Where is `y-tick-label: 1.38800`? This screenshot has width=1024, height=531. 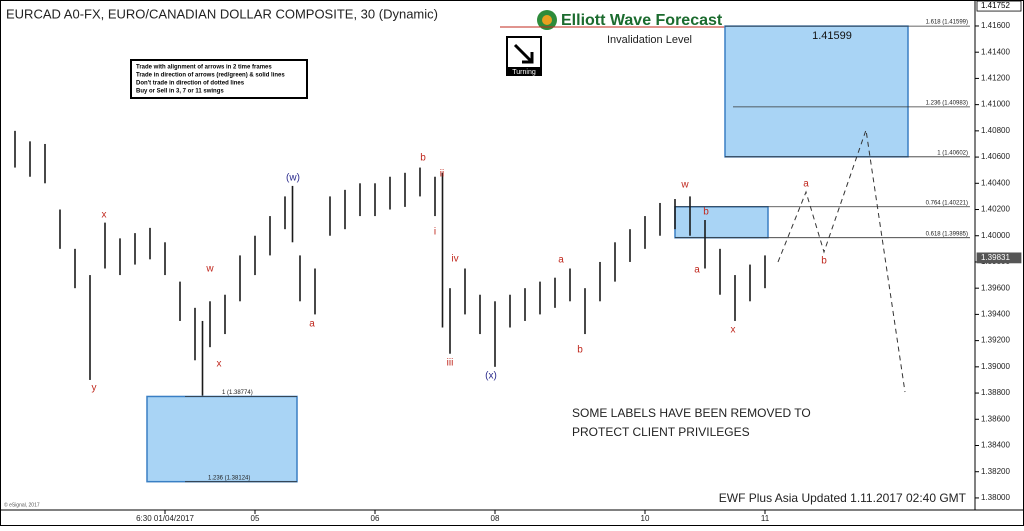
y-tick-label: 1.38800 is located at coordinates (995, 392).